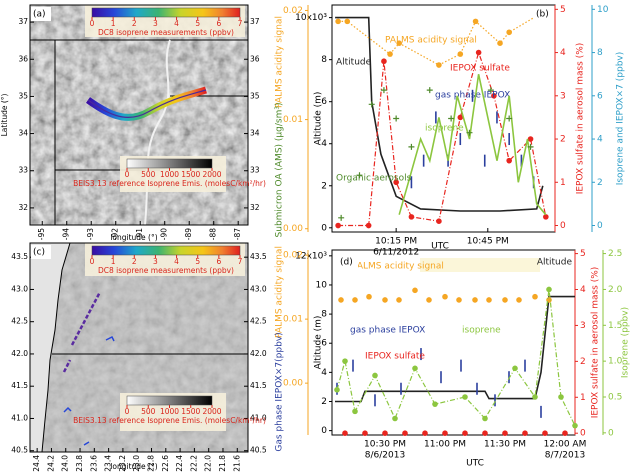 This screenshot has height=472, width=630. What do you see at coordinates (190, 411) in the screenshot?
I see `colorbar-tick-label: 1500` at bounding box center [190, 411].